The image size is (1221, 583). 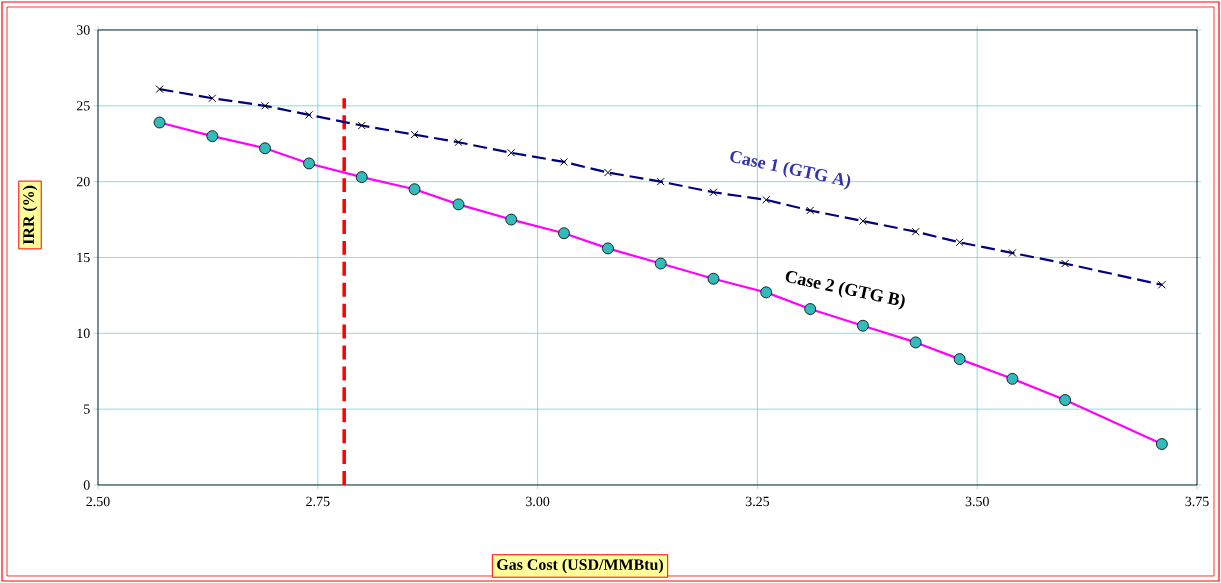 What do you see at coordinates (83, 106) in the screenshot?
I see `y-tick-label: 25` at bounding box center [83, 106].